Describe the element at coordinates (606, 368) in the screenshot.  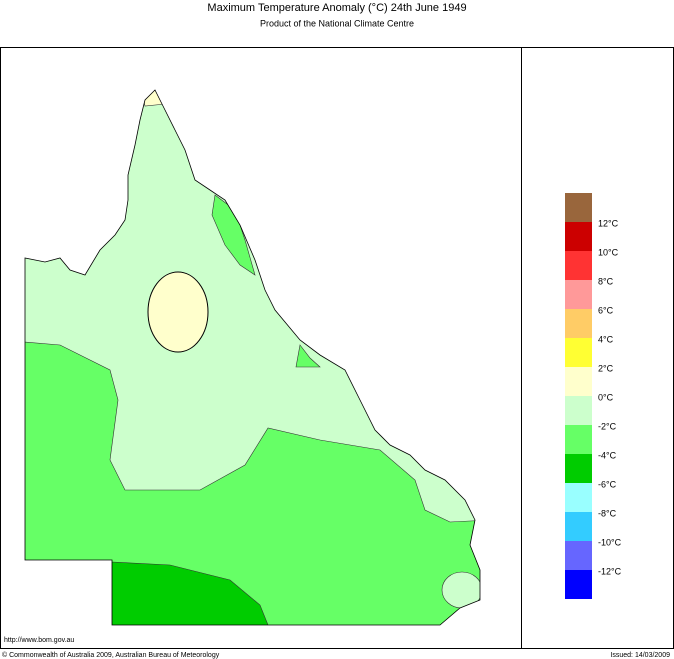
I see `legend-label: 2°C` at that location.